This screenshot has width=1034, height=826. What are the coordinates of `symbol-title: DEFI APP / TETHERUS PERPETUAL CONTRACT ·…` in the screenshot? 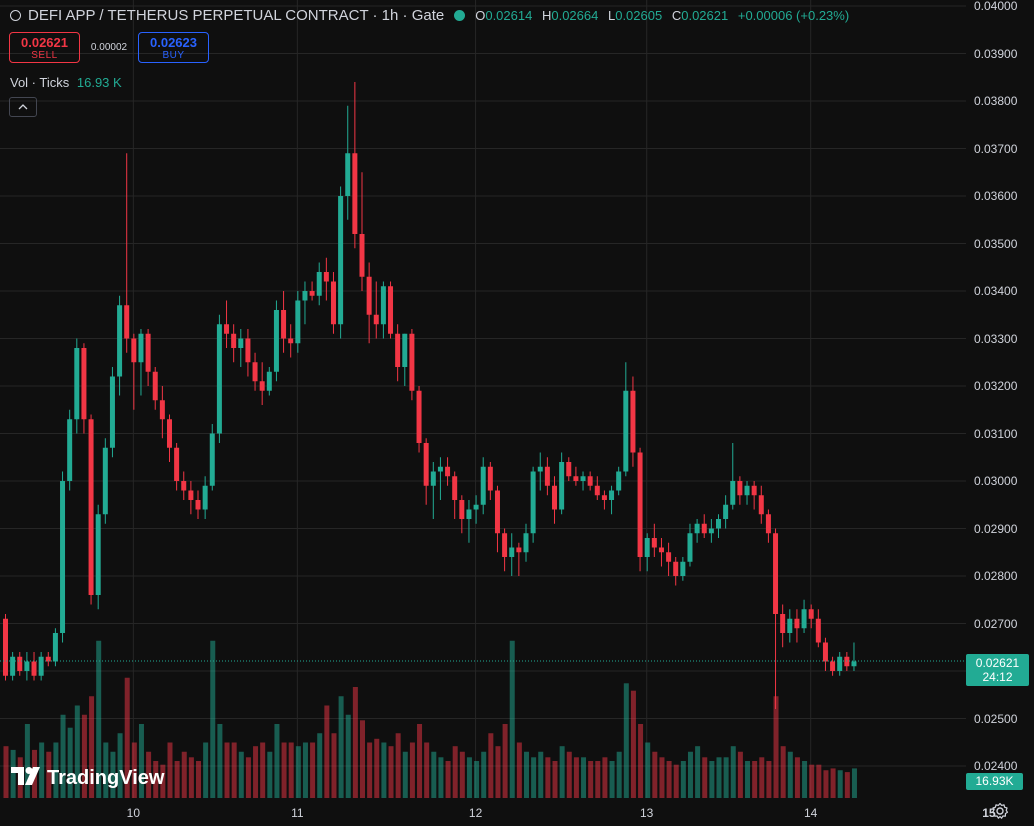 It's located at (236, 15).